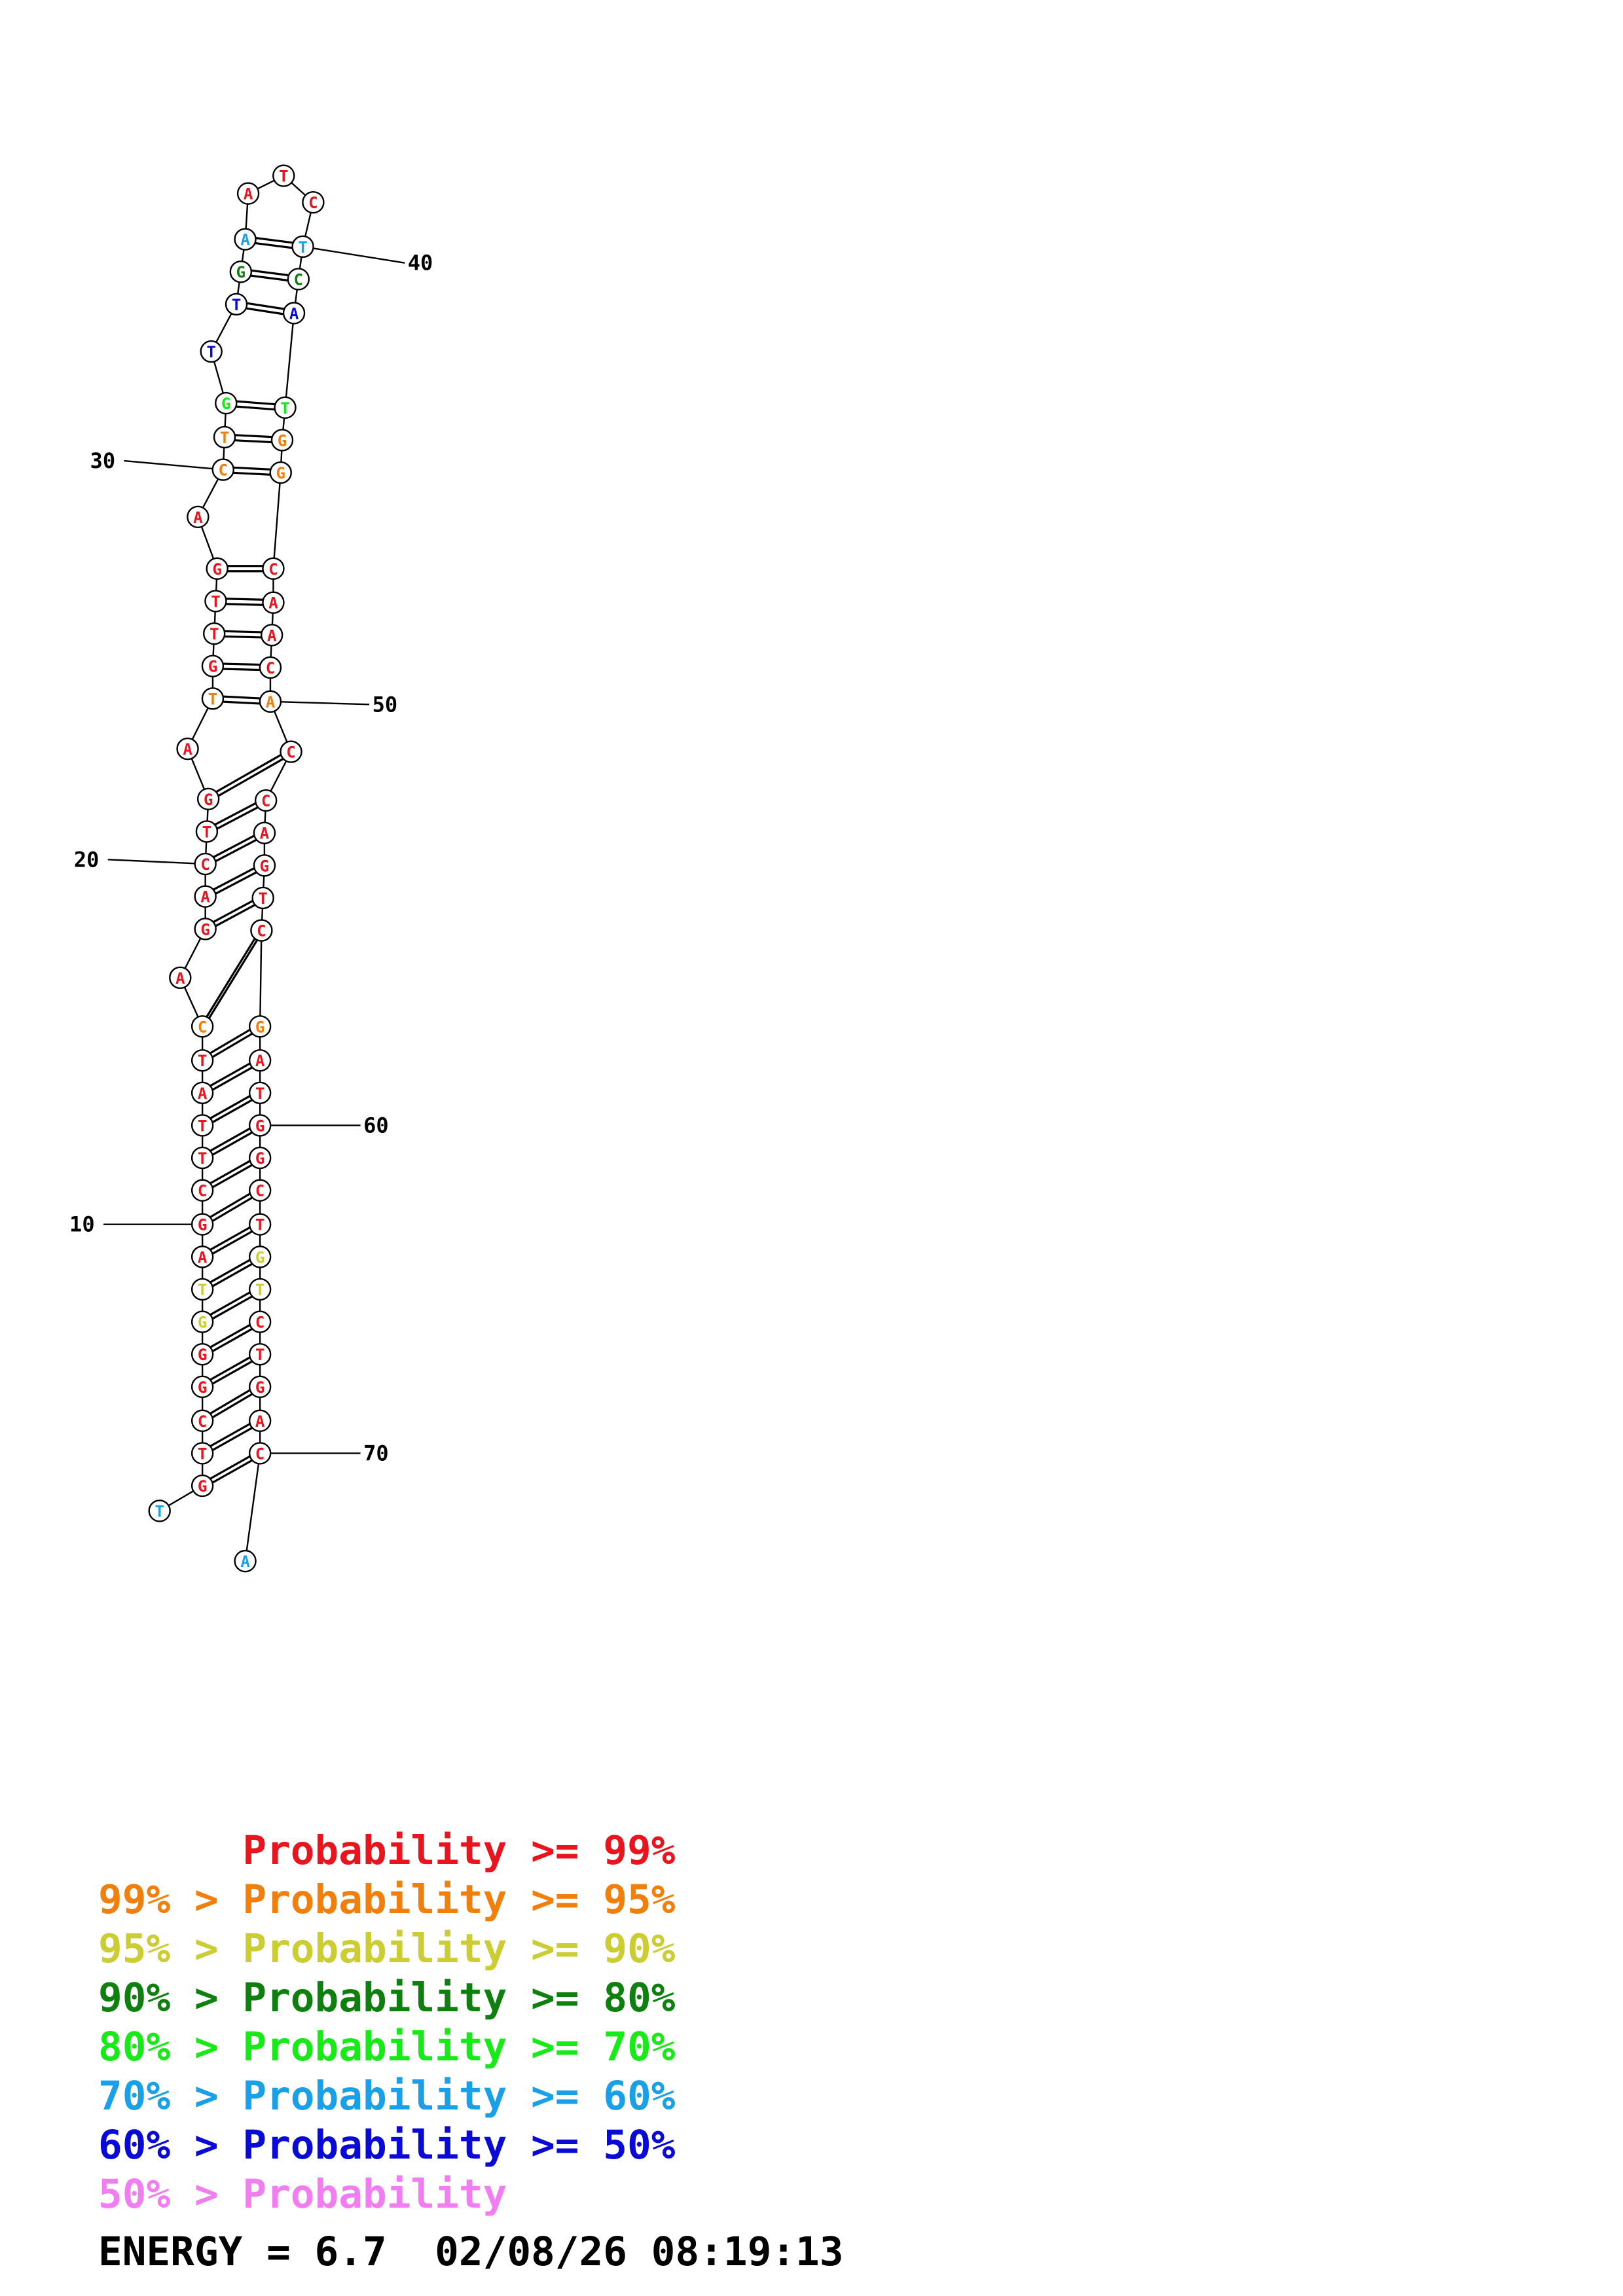 The image size is (1623, 2296). What do you see at coordinates (386, 1997) in the screenshot?
I see `legend-row: 90% > Probability >= 80%` at bounding box center [386, 1997].